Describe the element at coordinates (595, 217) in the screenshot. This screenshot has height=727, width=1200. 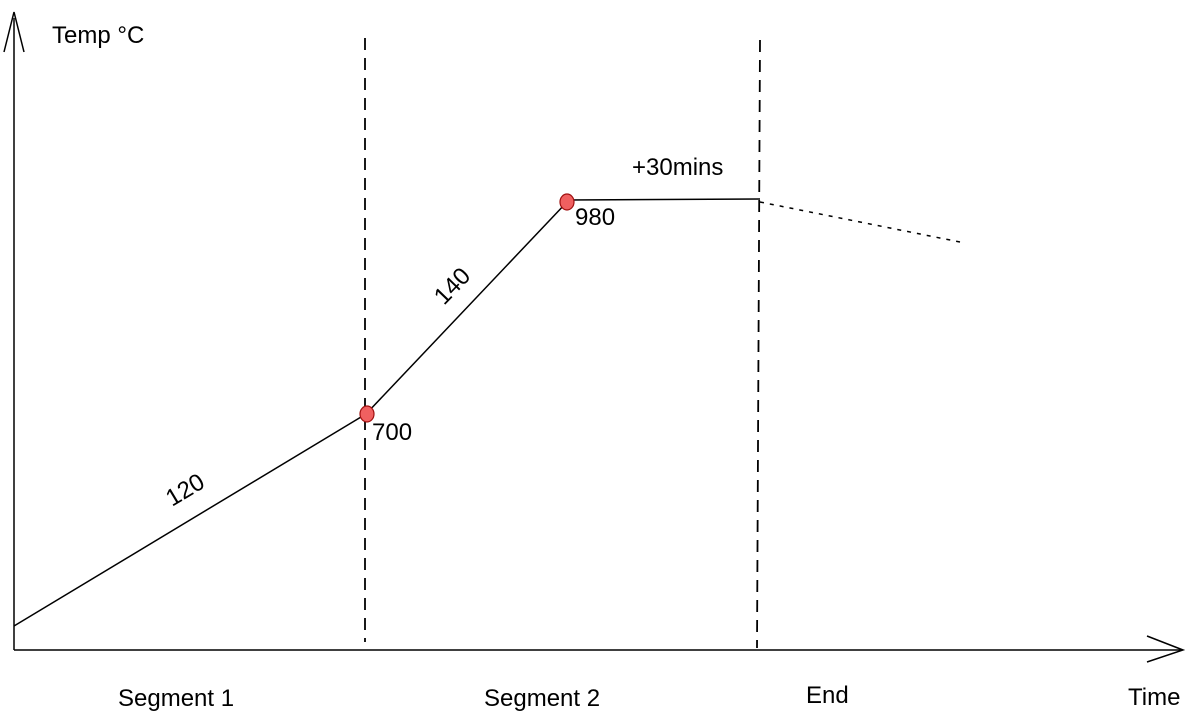
I see `point-980-label: 980` at that location.